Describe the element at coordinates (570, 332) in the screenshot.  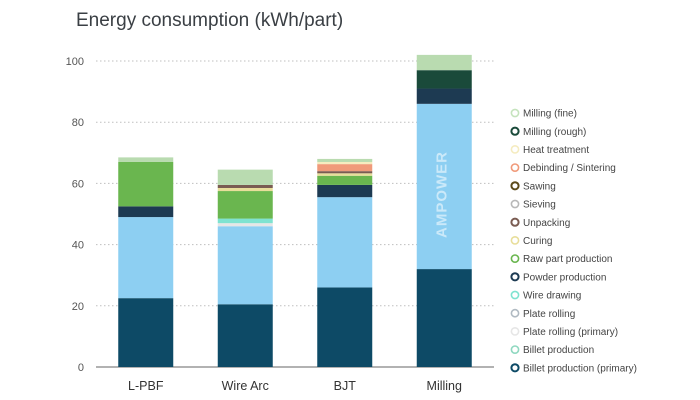
I see `legend-label: Plate rolling (primary)` at that location.